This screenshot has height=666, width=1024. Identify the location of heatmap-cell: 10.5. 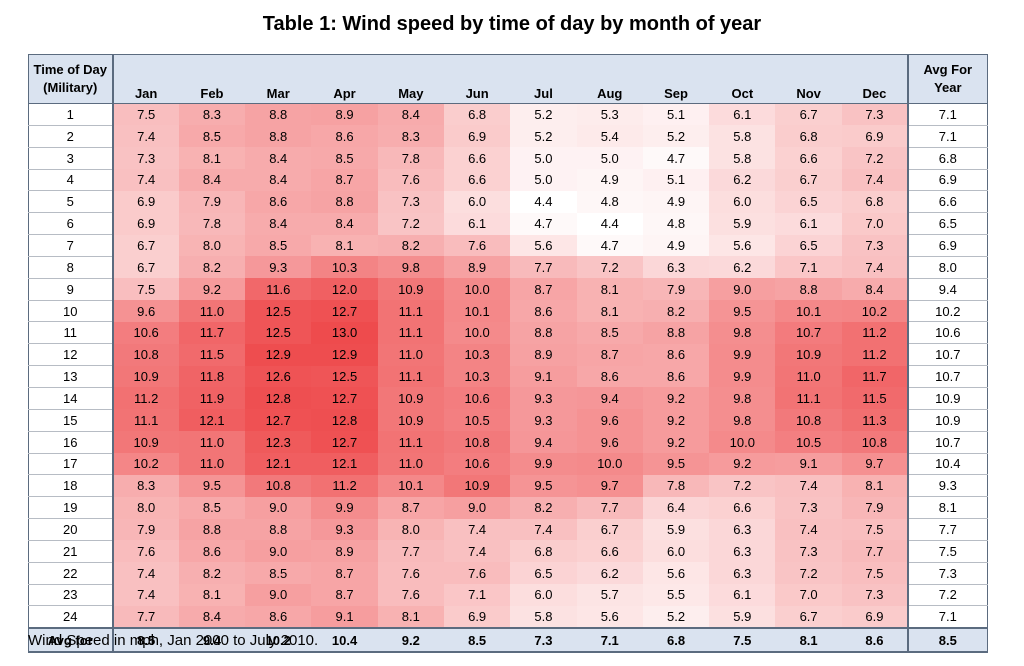
(808, 442).